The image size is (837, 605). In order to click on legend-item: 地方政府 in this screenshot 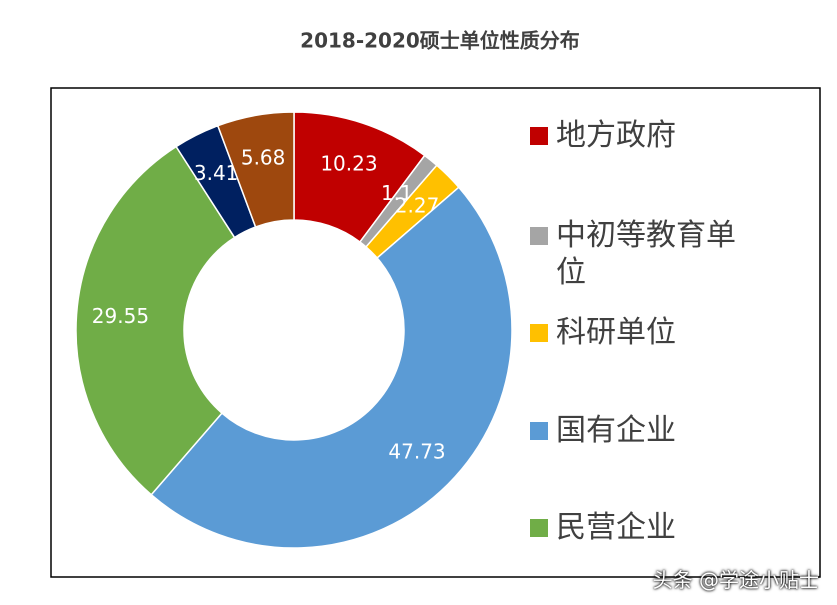, I will do `click(641, 135)`.